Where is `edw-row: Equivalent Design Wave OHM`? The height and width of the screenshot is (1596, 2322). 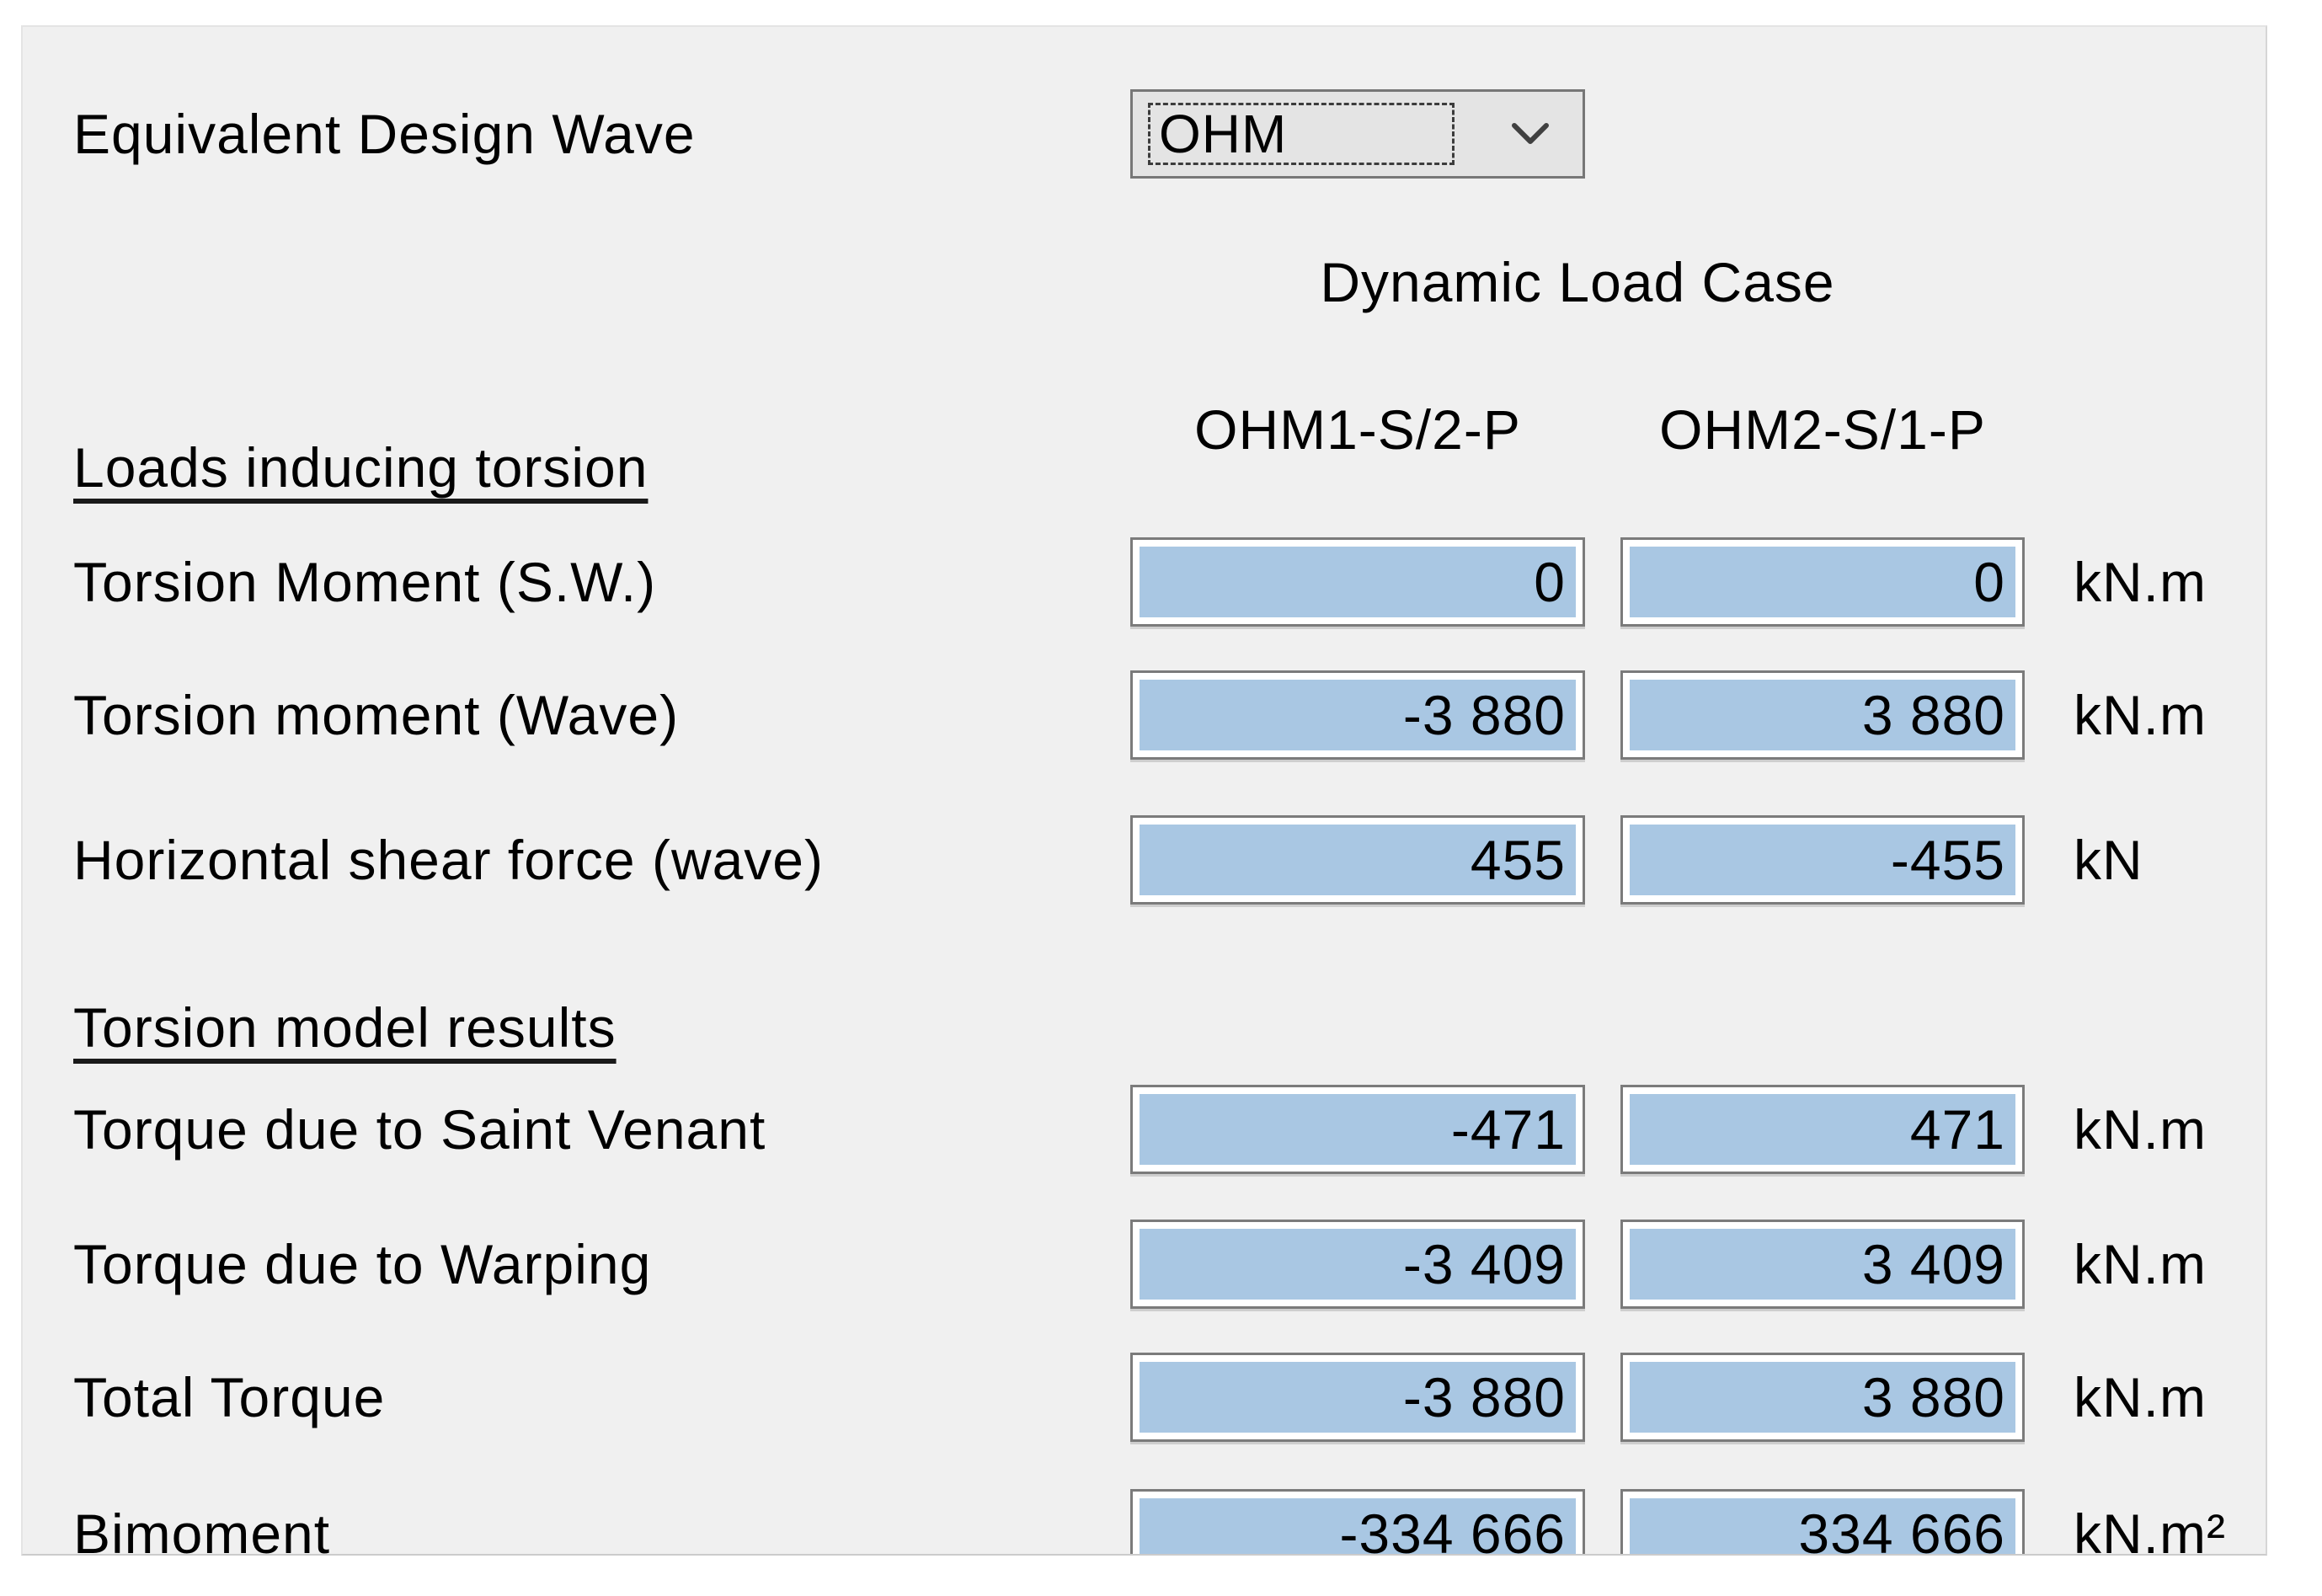 edw-row: Equivalent Design Wave OHM is located at coordinates (1169, 134).